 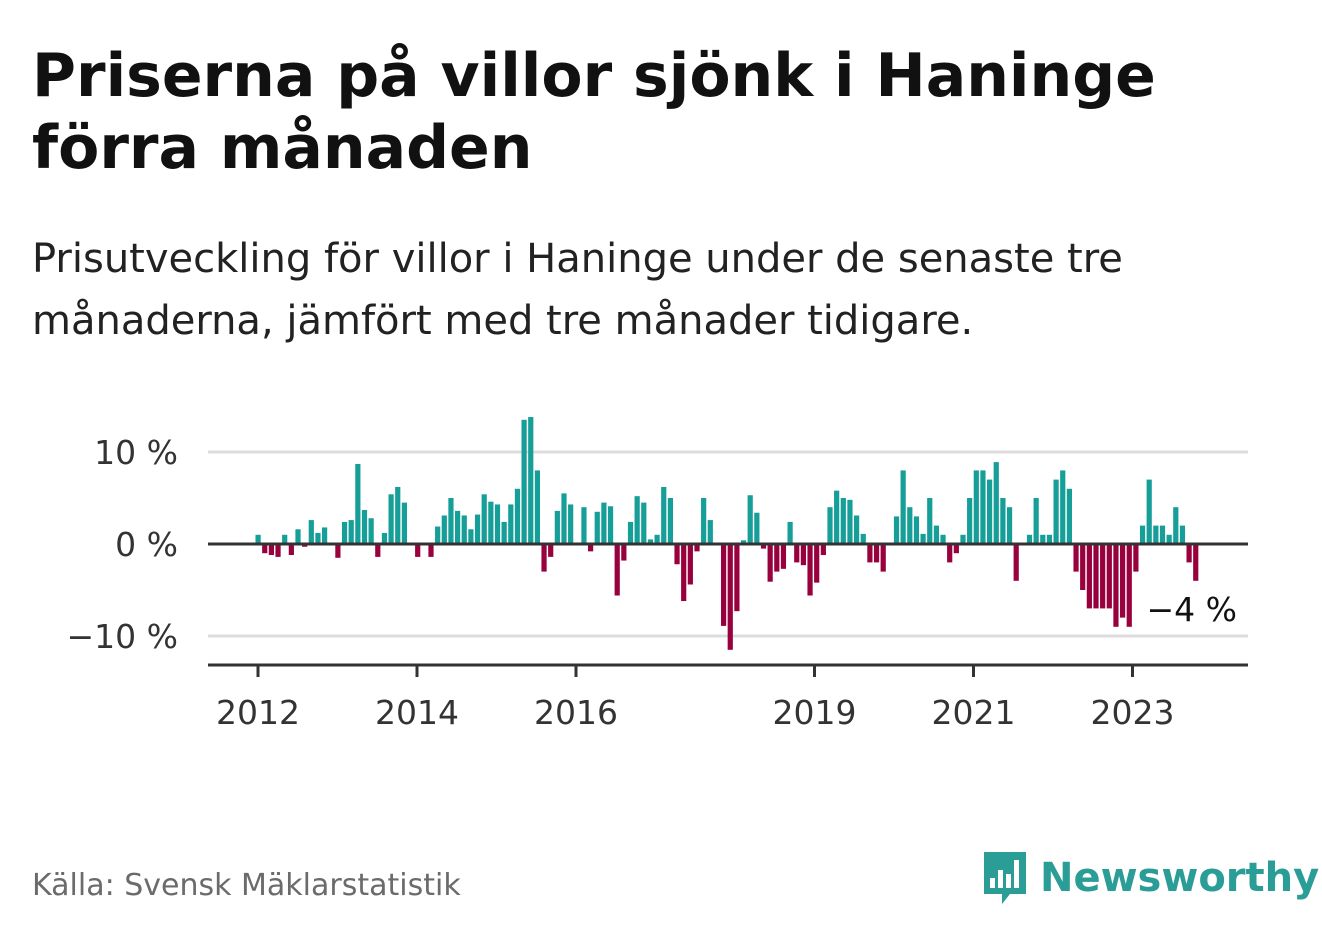 What do you see at coordinates (258, 712) in the screenshot?
I see `x-tick-label: 2012` at bounding box center [258, 712].